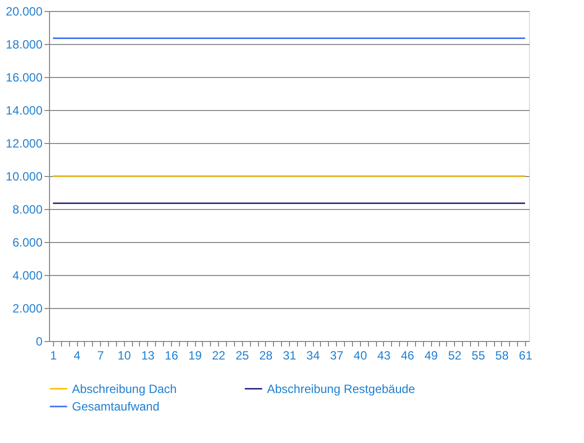 The height and width of the screenshot is (443, 584). What do you see at coordinates (407, 355) in the screenshot?
I see `x-tick-label: 46` at bounding box center [407, 355].